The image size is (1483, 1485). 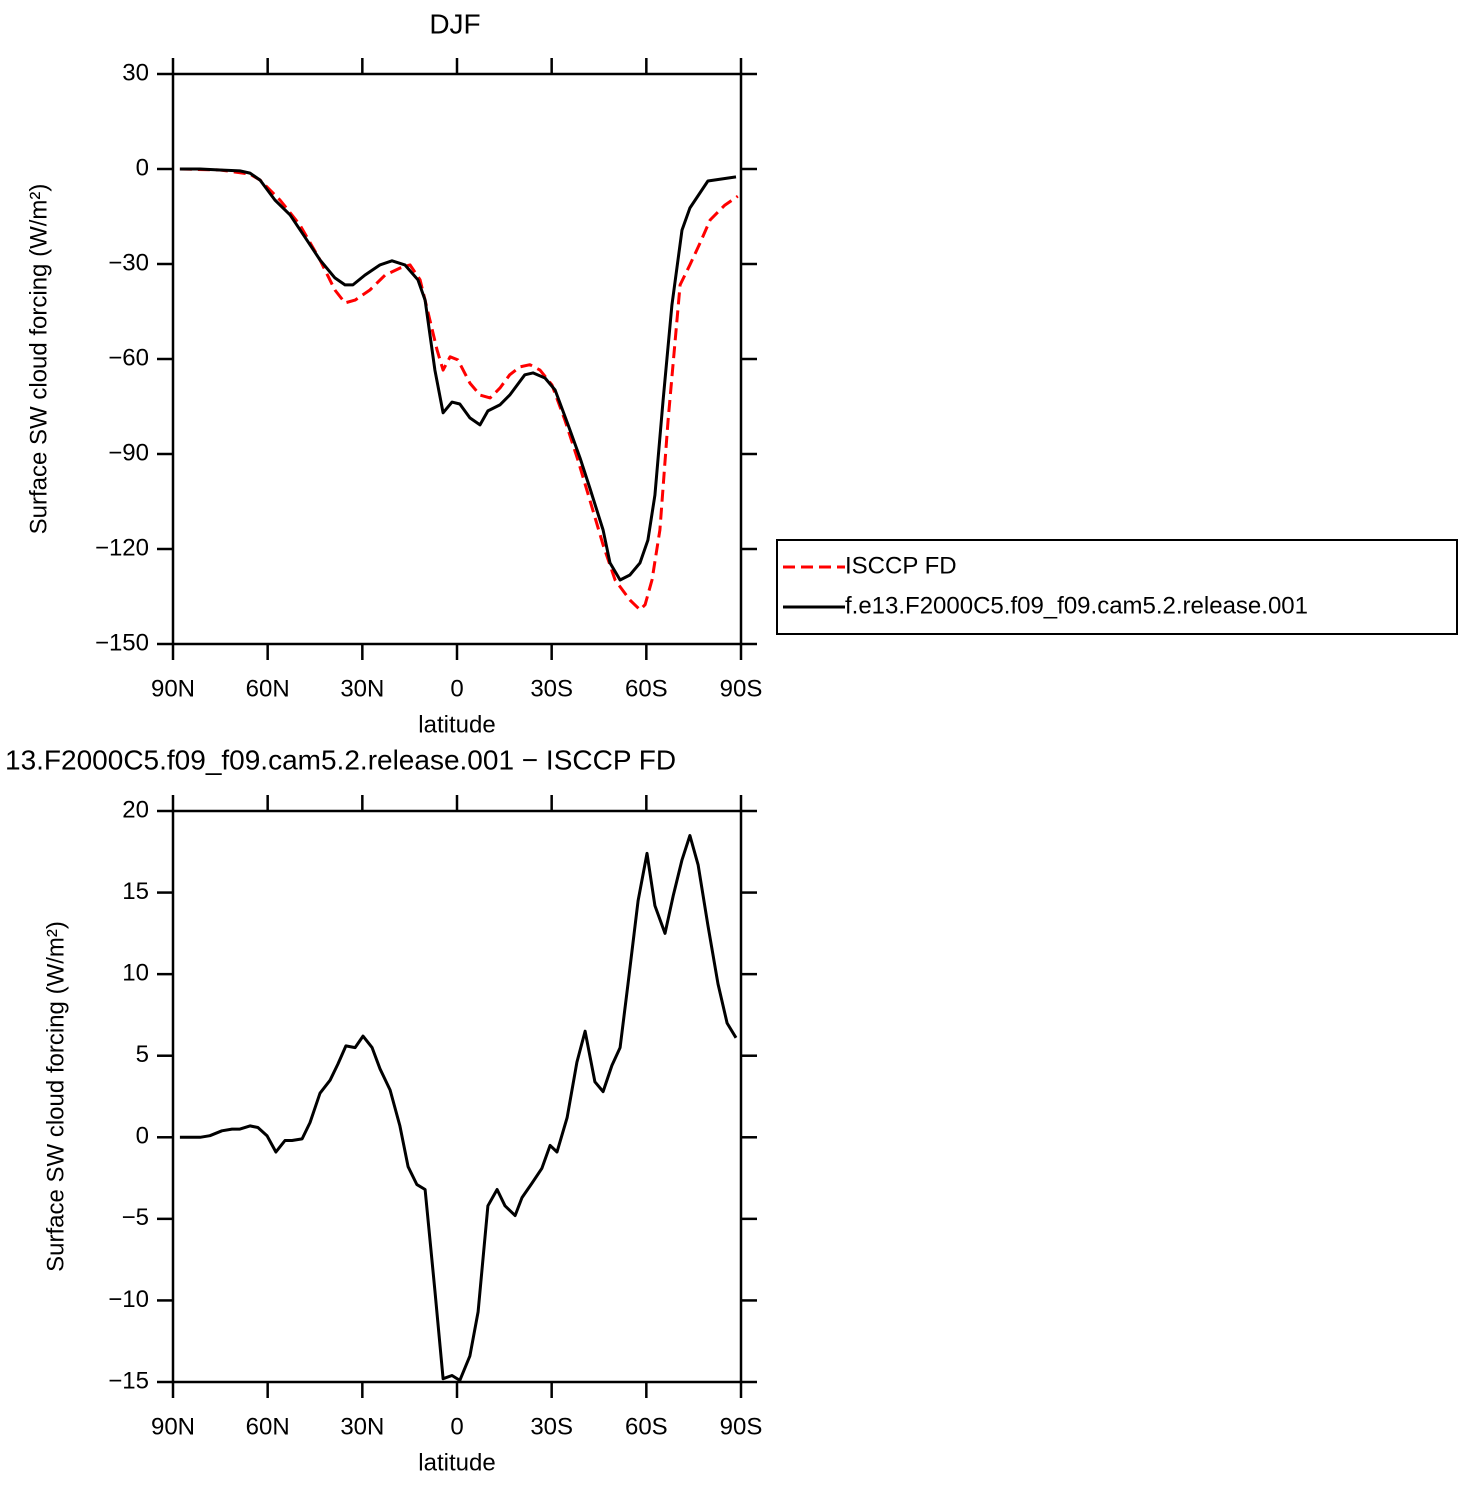 I want to click on y-tick-label: −5, so click(x=135, y=1217).